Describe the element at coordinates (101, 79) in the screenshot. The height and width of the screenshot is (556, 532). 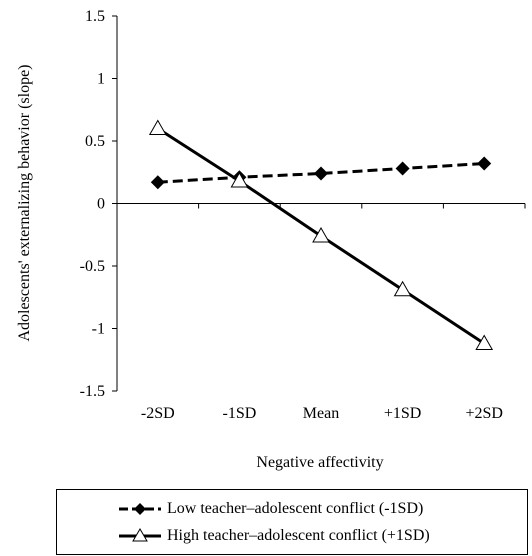
I see `y-tick-label: 1` at that location.